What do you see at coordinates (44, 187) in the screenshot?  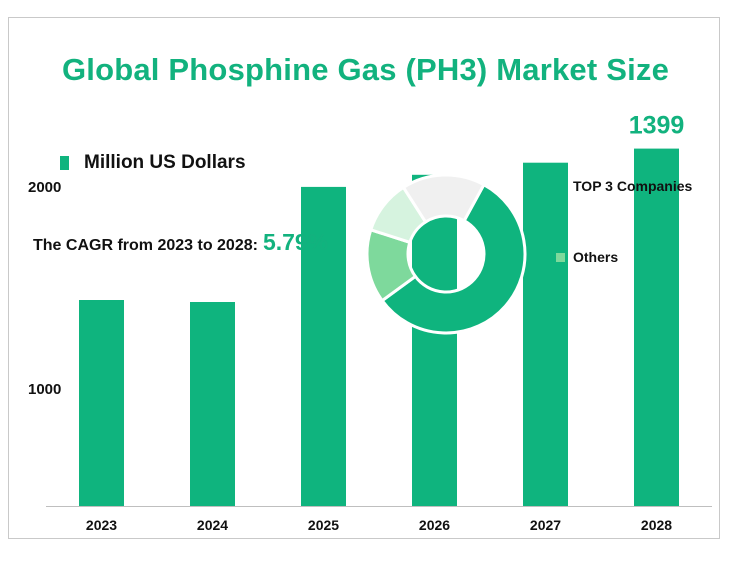 I see `y-tick-2000: 2000` at bounding box center [44, 187].